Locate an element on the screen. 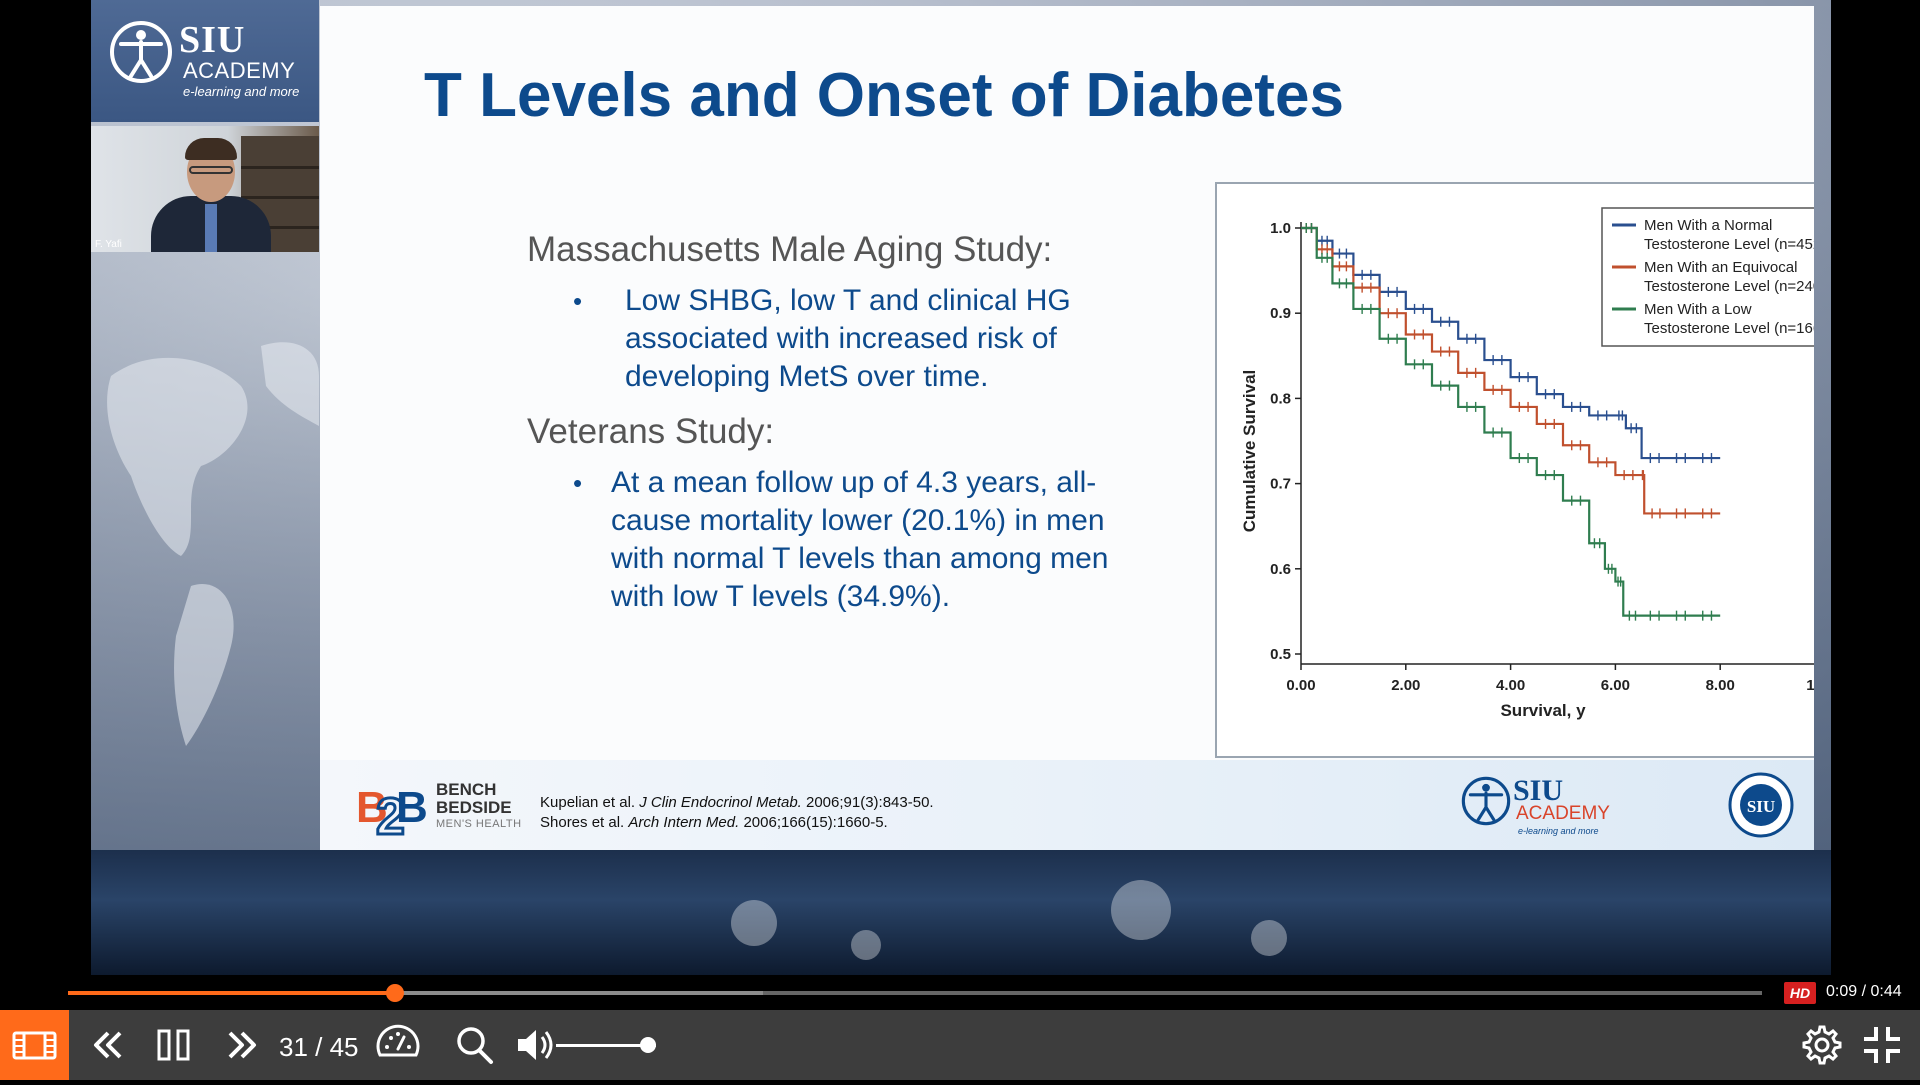 This screenshot has height=1085, width=1920. siu-person-icon is located at coordinates (141, 52).